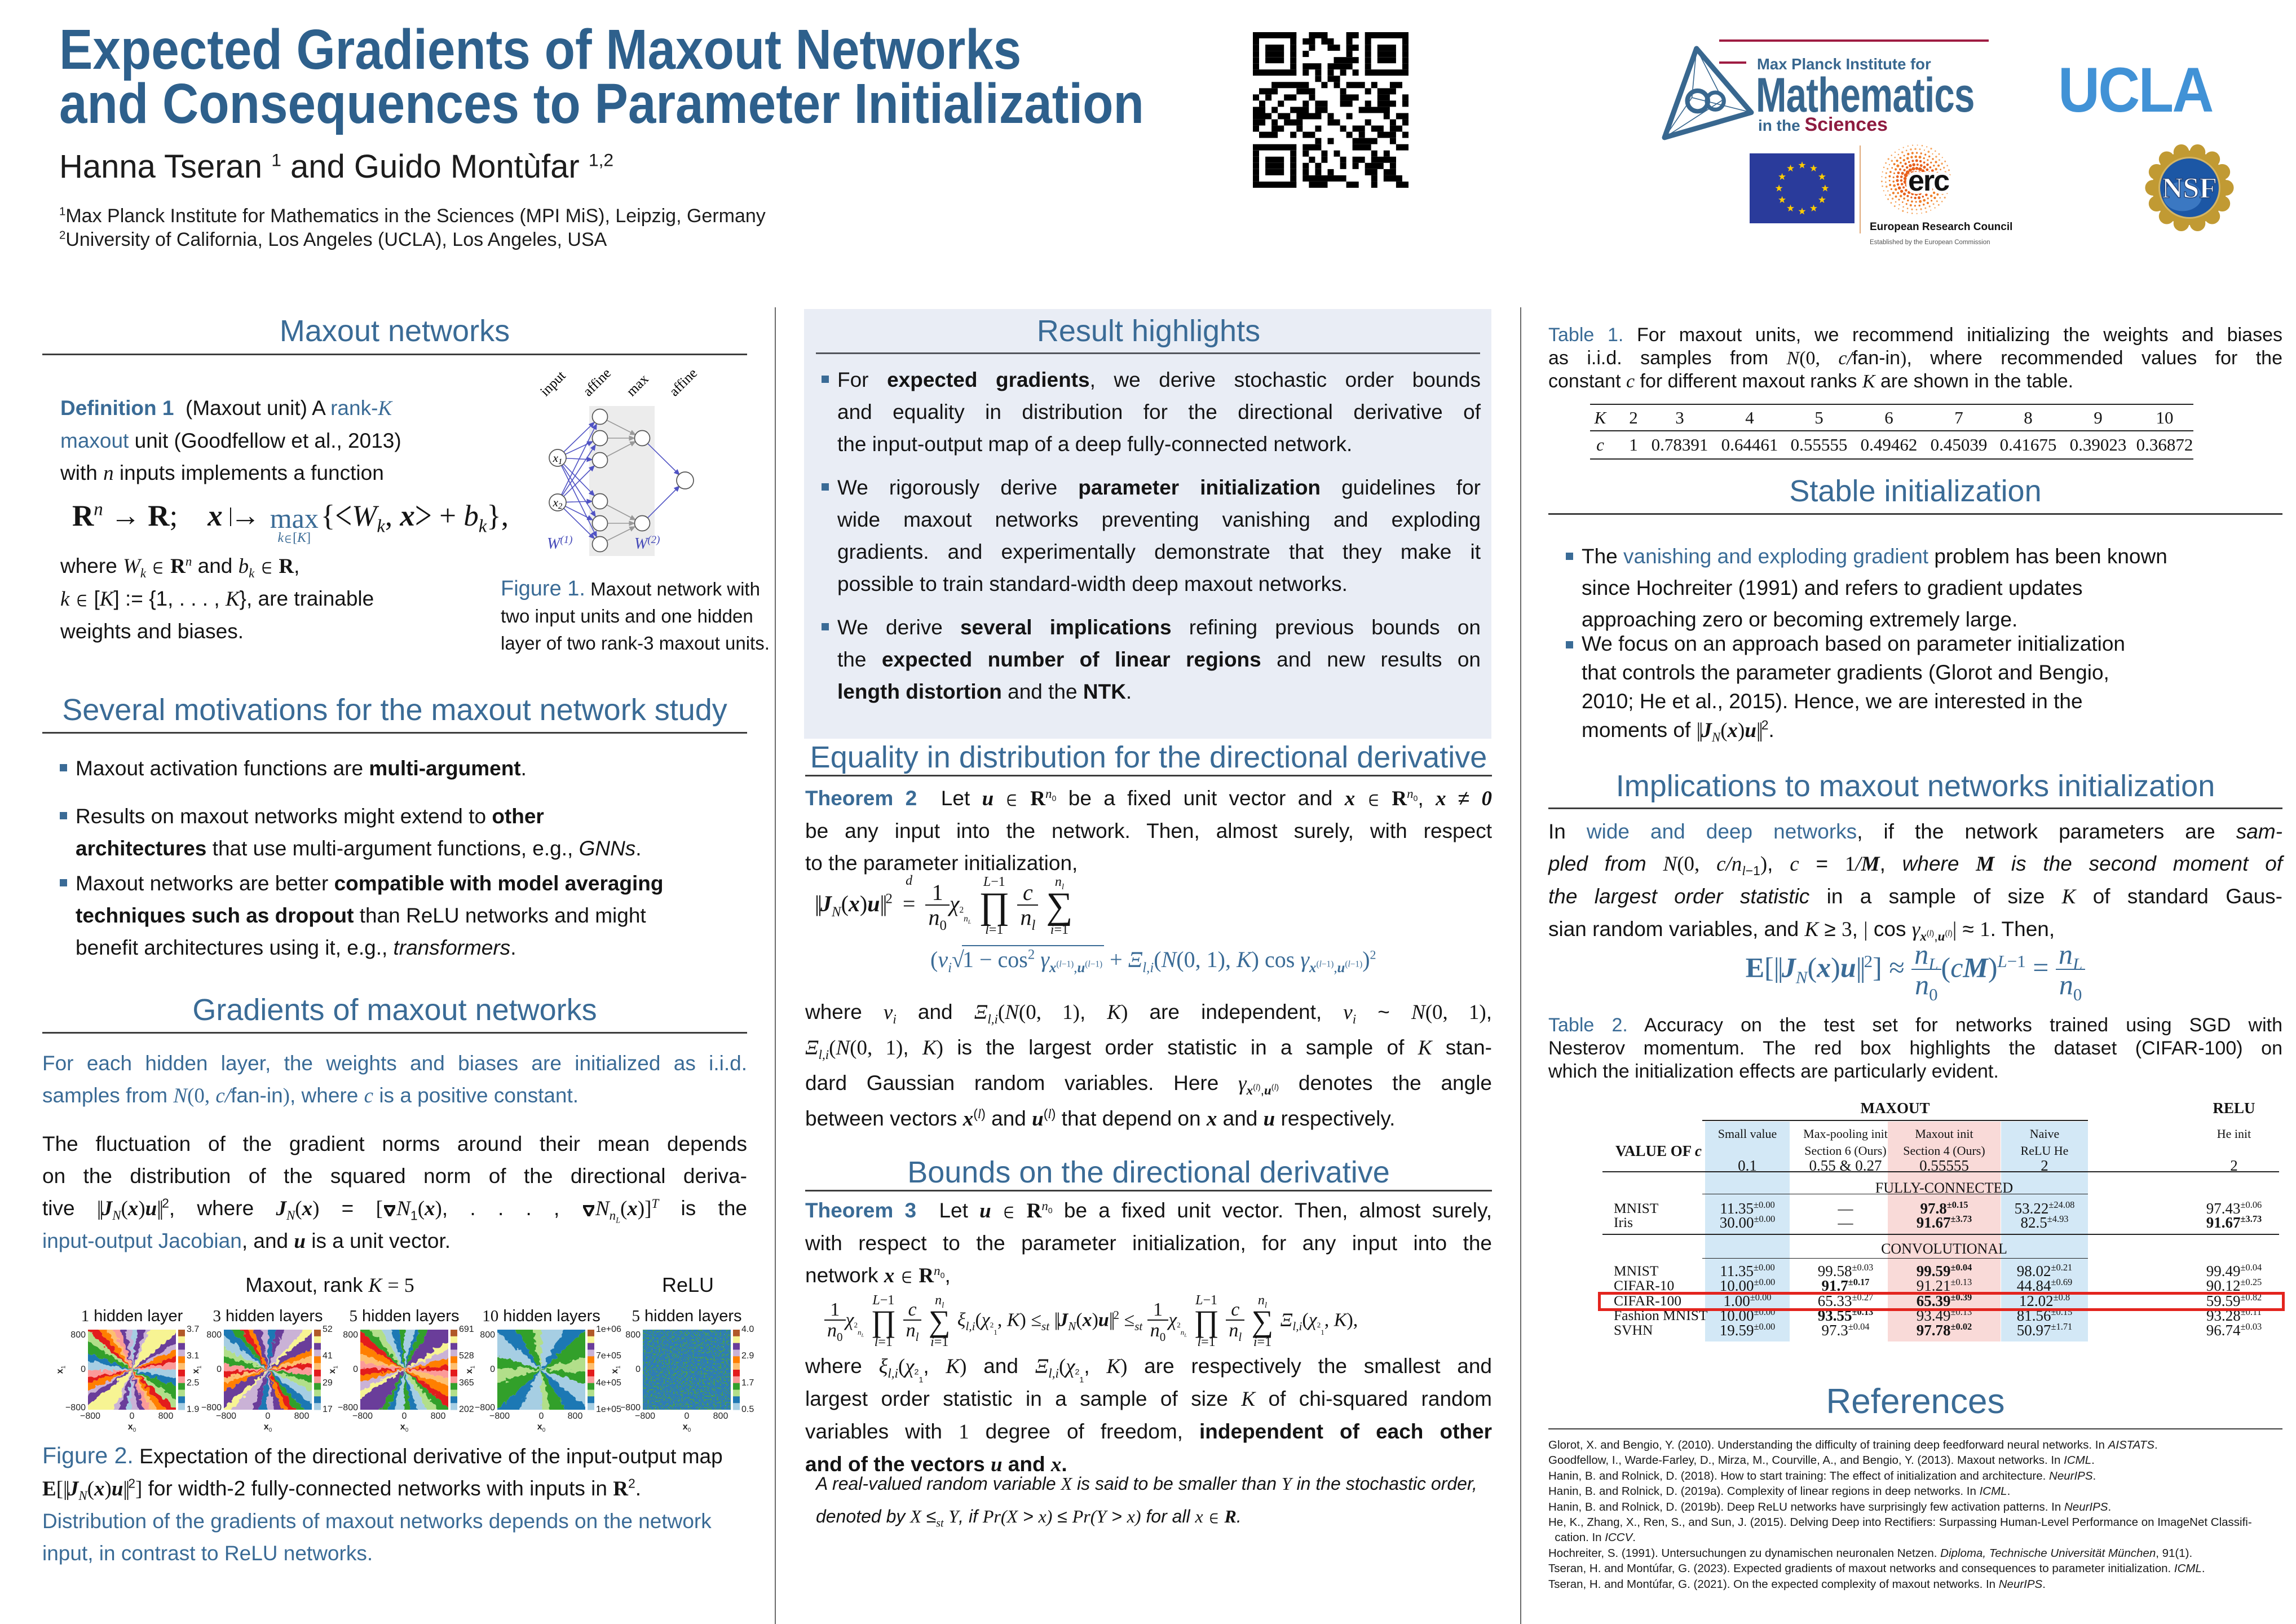  What do you see at coordinates (552, 383) in the screenshot?
I see `svg-text: input` at bounding box center [552, 383].